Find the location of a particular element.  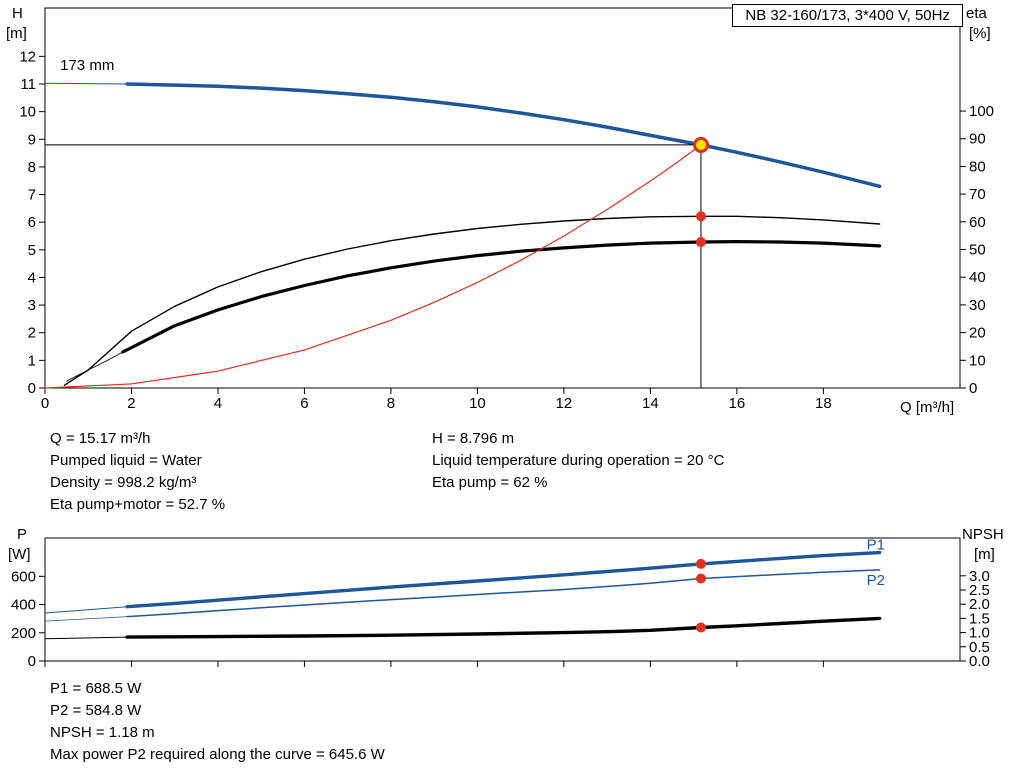

x-tick-label: 16 is located at coordinates (737, 403).